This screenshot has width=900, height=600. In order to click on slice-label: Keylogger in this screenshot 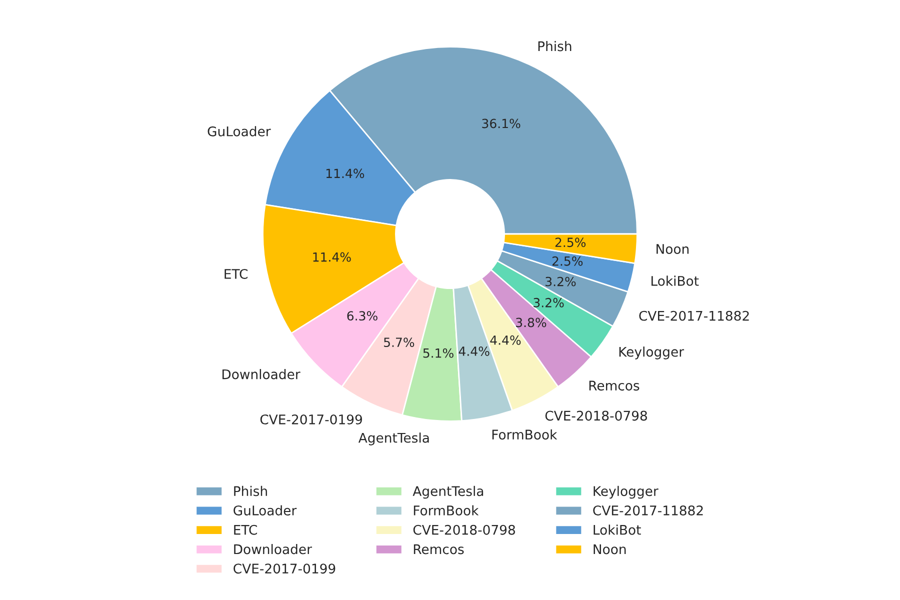, I will do `click(651, 353)`.